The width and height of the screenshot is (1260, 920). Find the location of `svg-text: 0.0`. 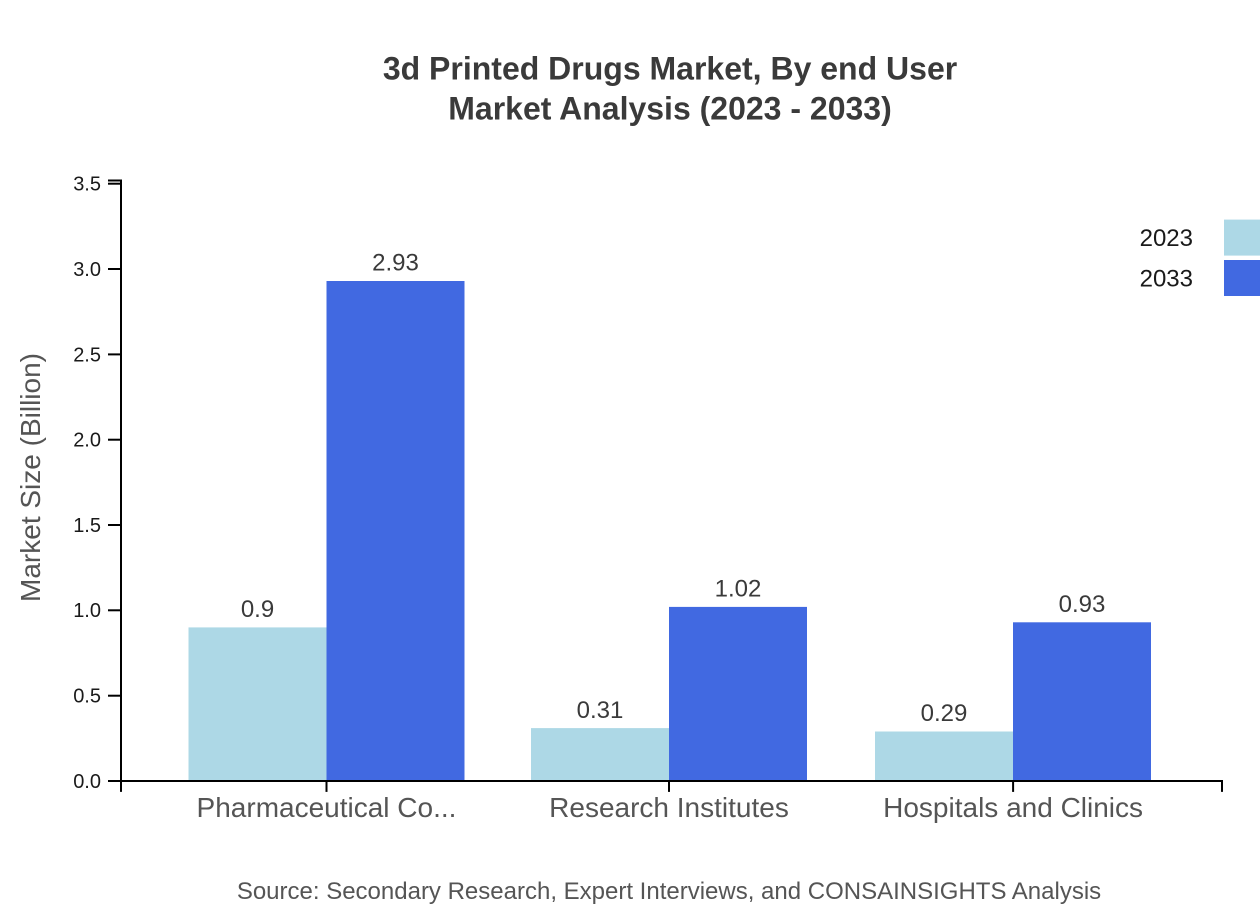

svg-text: 0.0 is located at coordinates (87, 782).